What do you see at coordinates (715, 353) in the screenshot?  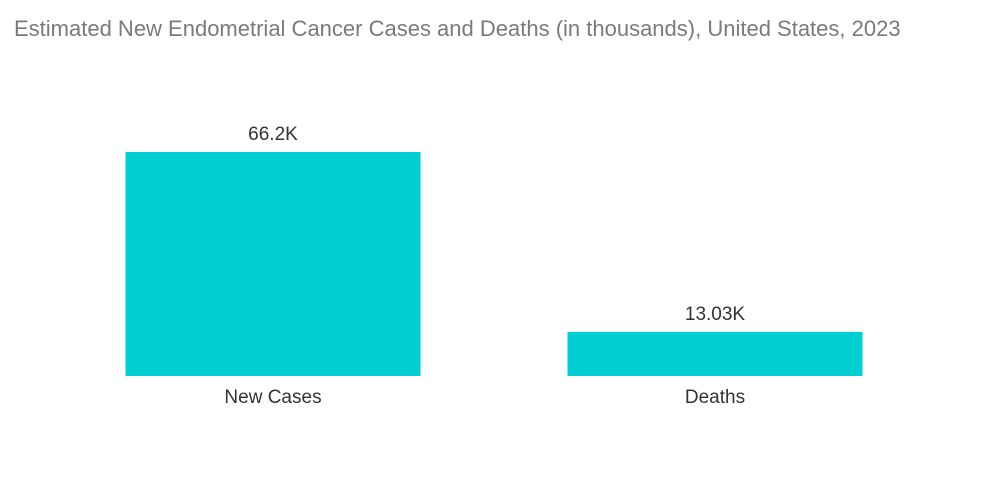 I see `bar-deaths` at bounding box center [715, 353].